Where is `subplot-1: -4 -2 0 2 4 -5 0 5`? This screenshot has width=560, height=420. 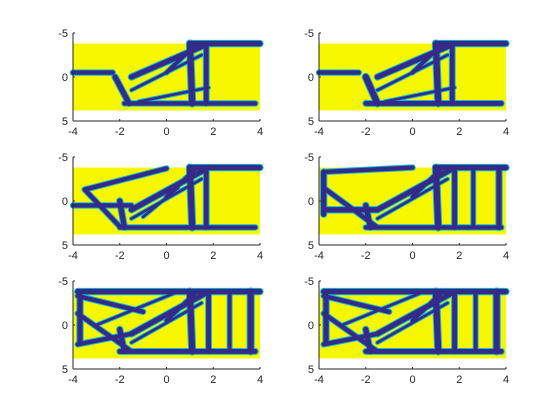
subplot-1: -4 -2 0 2 4 -5 0 5 is located at coordinates (161, 83).